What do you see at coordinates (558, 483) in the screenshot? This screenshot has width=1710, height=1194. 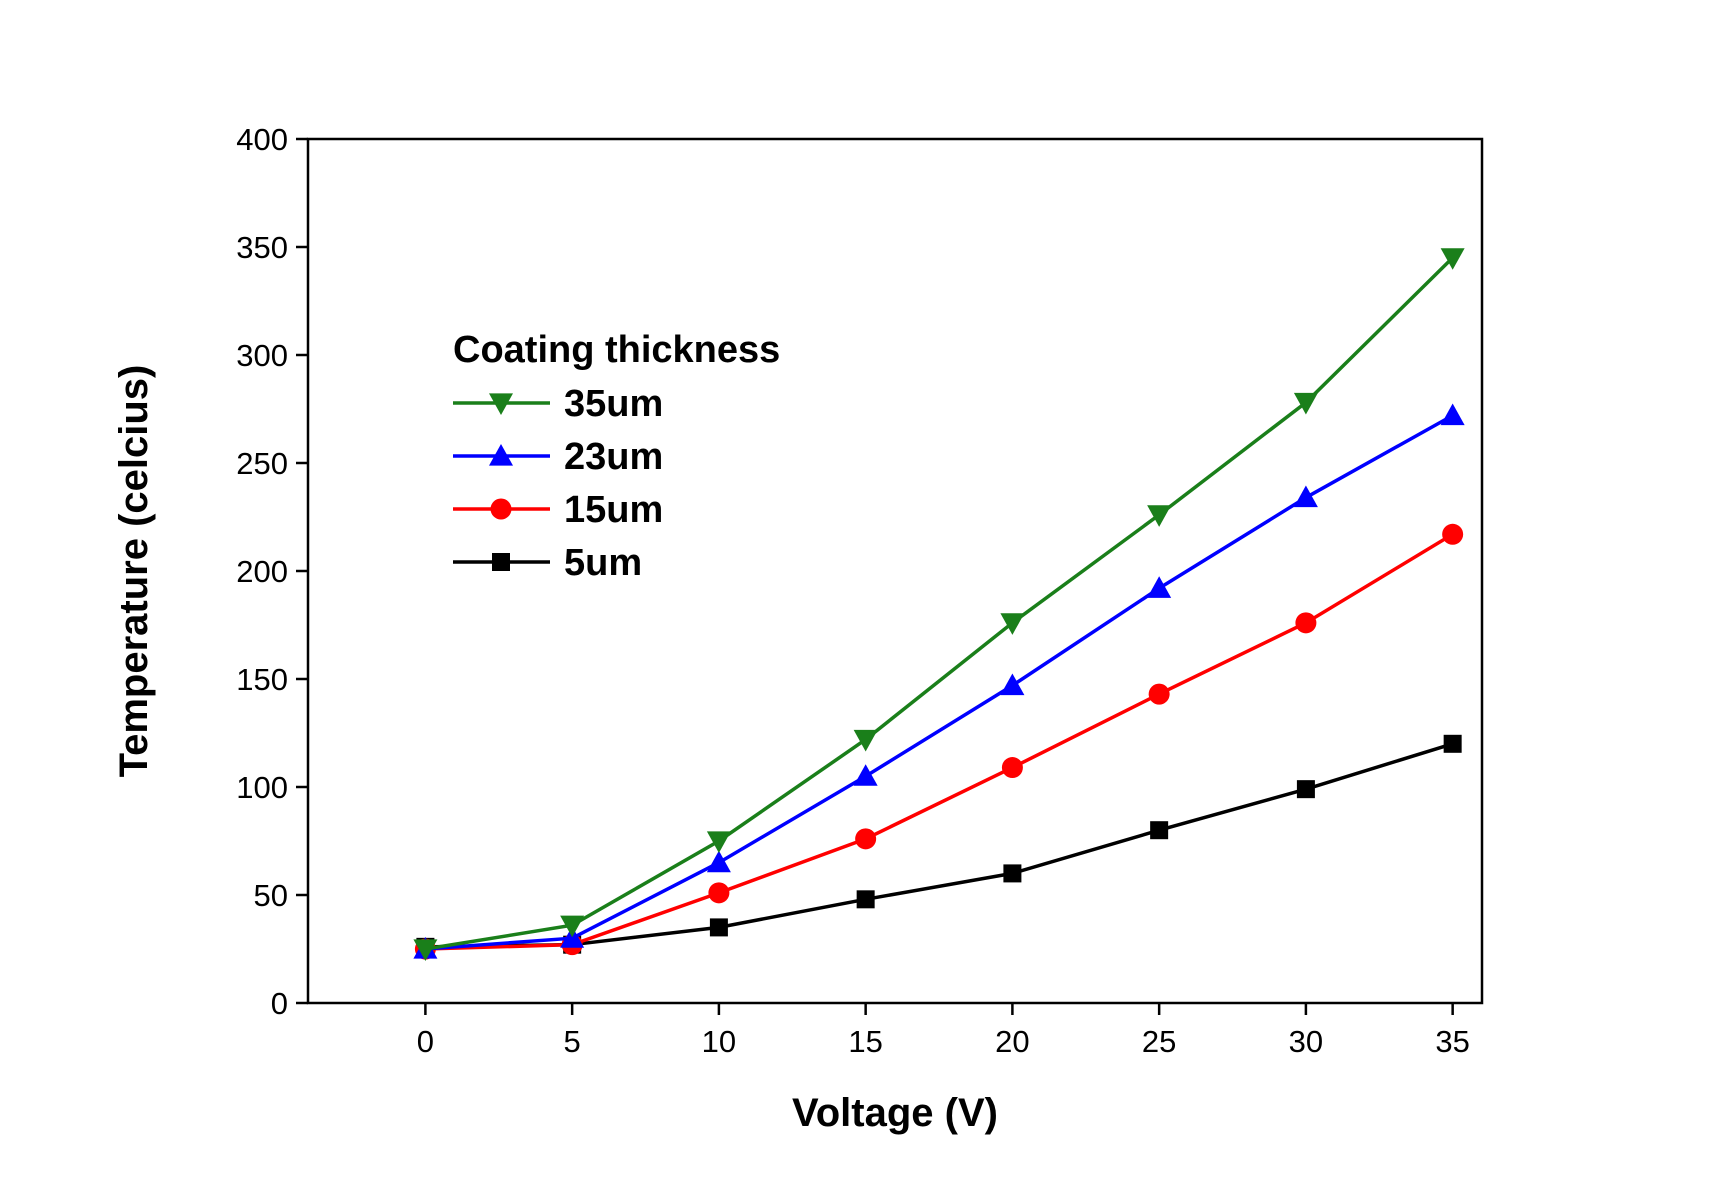 I see `legend-items: 35um 23um 15um 5um` at bounding box center [558, 483].